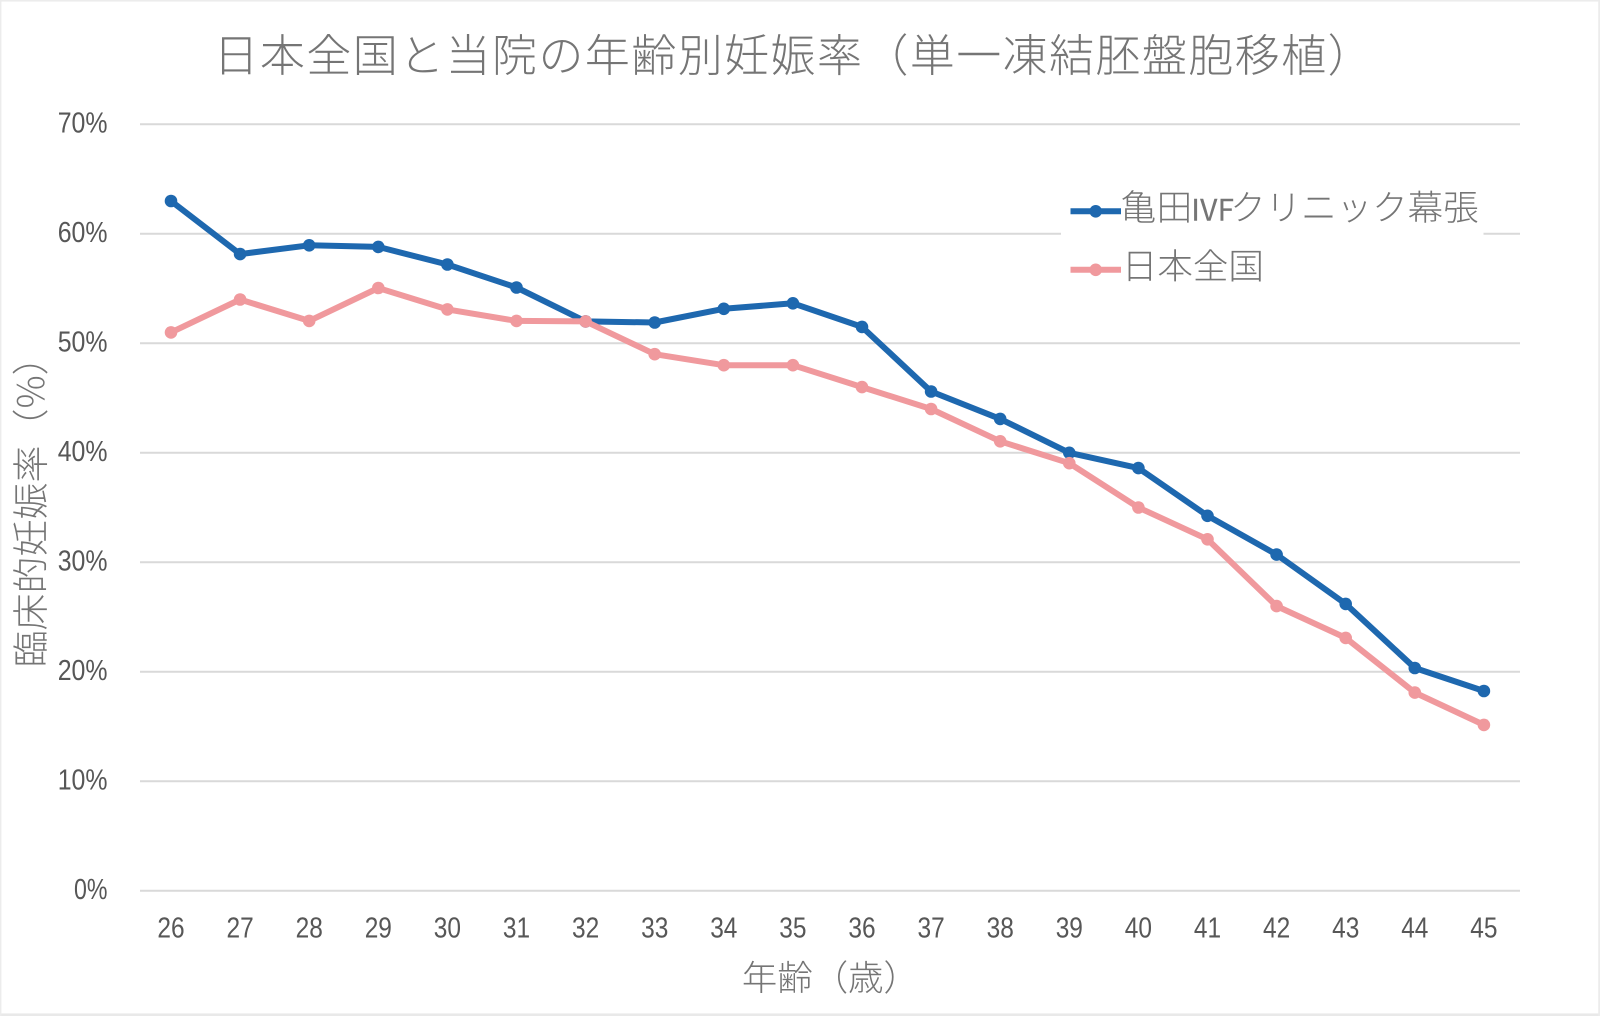 Image resolution: width=1600 pixels, height=1021 pixels. Describe the element at coordinates (1414, 928) in the screenshot. I see `svg-text: 44` at that location.